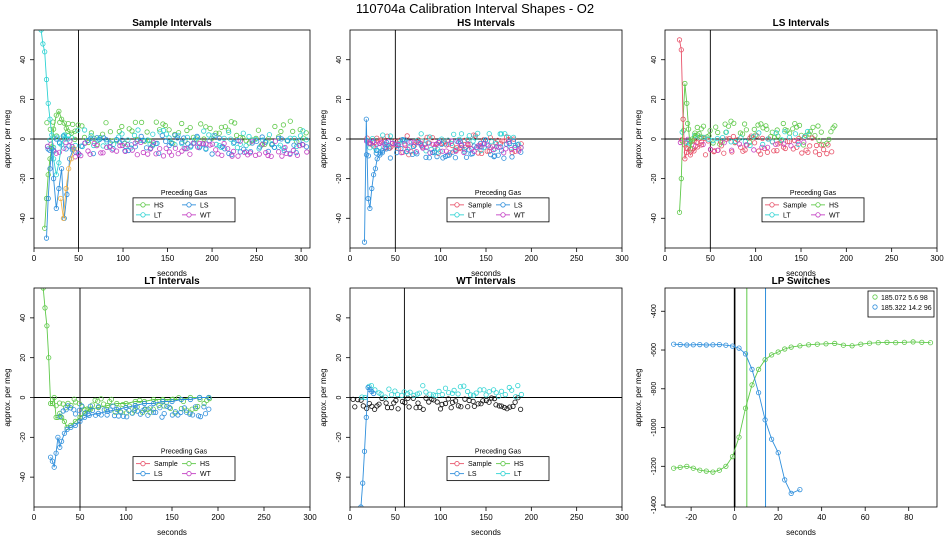 This screenshot has height=550, width=950. What do you see at coordinates (339, 358) in the screenshot?
I see `y-tick-label: 20` at bounding box center [339, 358].